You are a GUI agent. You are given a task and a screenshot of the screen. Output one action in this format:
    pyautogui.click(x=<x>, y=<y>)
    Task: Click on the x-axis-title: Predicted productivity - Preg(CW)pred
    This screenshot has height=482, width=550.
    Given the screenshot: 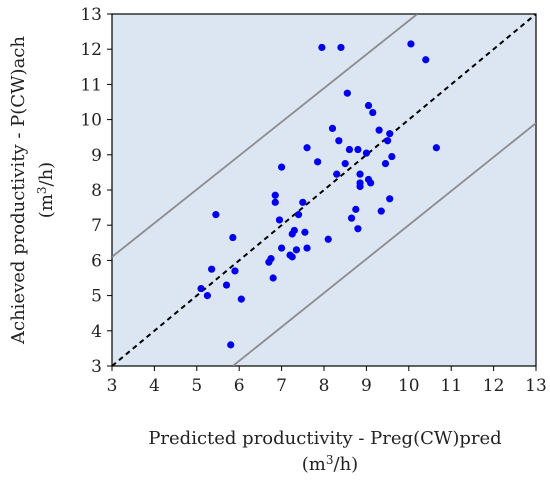 What is the action you would take?
    pyautogui.click(x=324, y=438)
    